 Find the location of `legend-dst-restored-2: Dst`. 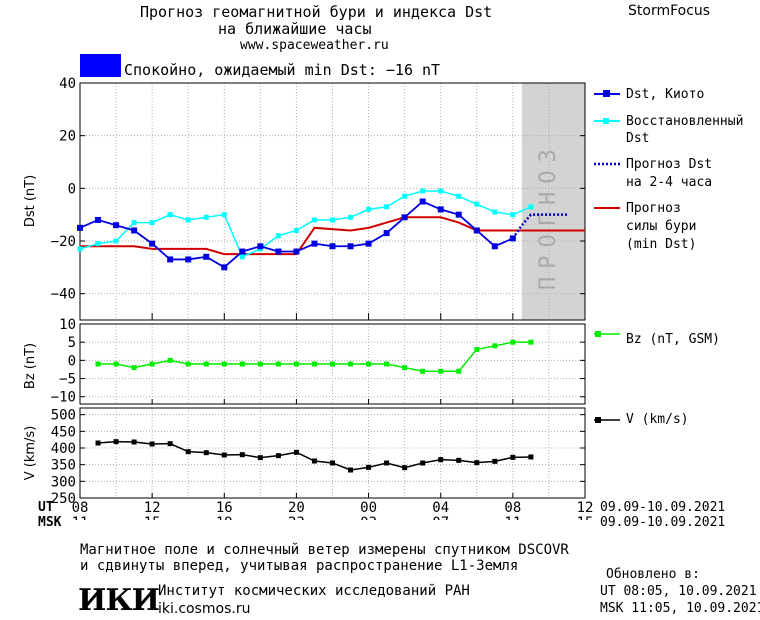

legend-dst-restored-2: Dst is located at coordinates (638, 138).